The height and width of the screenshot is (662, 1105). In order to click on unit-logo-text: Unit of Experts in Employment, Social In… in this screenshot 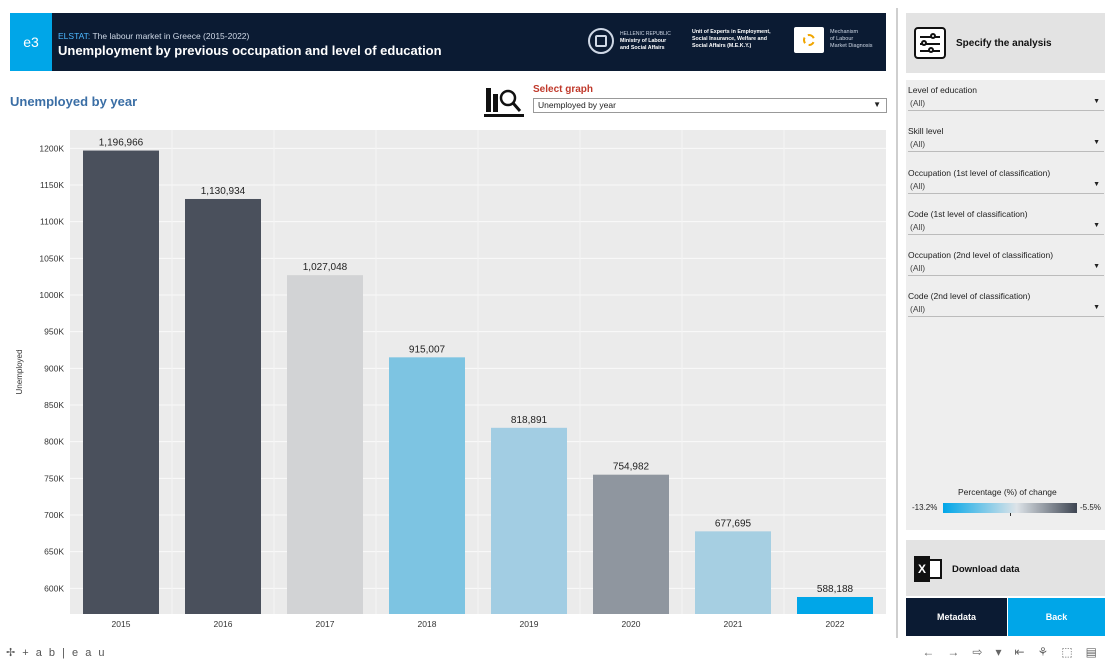, I will do `click(739, 39)`.